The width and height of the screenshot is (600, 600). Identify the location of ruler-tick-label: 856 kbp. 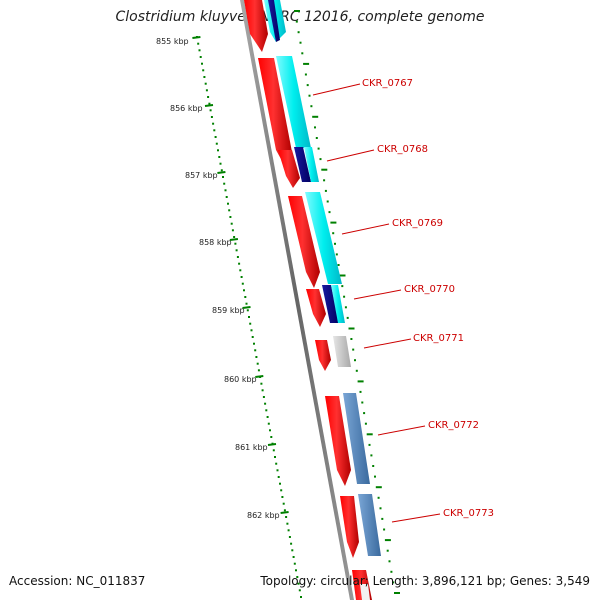
(186, 108).